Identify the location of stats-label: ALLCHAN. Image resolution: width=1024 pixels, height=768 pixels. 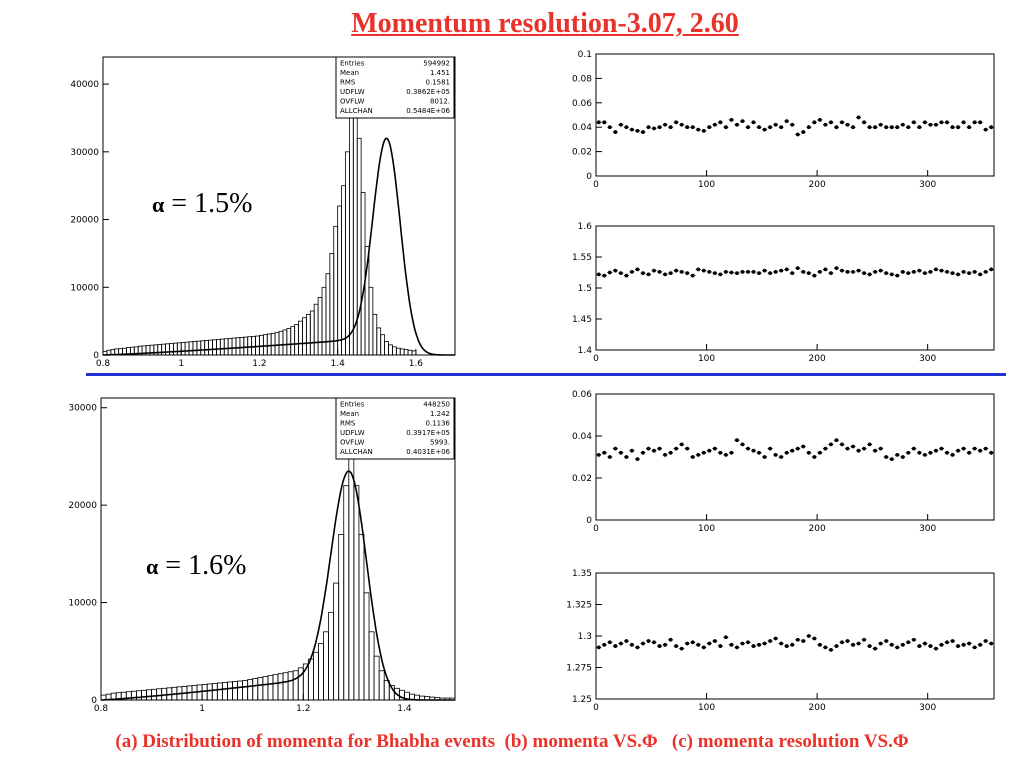
(356, 111).